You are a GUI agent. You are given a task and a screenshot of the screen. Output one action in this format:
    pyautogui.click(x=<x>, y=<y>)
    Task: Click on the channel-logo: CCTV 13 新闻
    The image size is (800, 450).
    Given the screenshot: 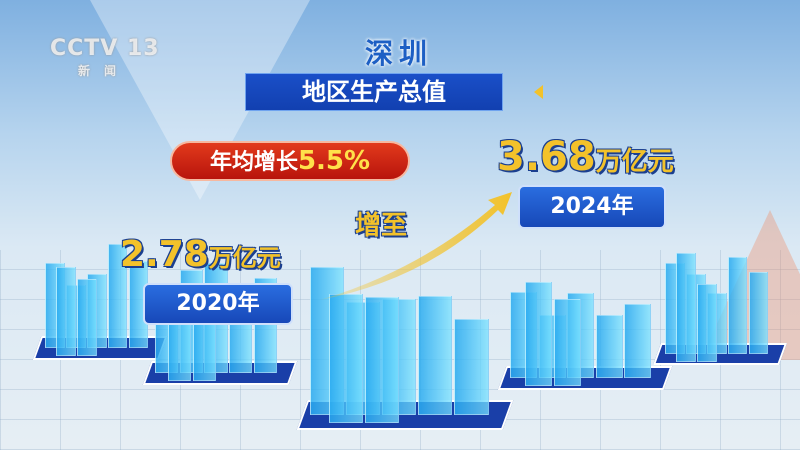 What is the action you would take?
    pyautogui.click(x=105, y=57)
    